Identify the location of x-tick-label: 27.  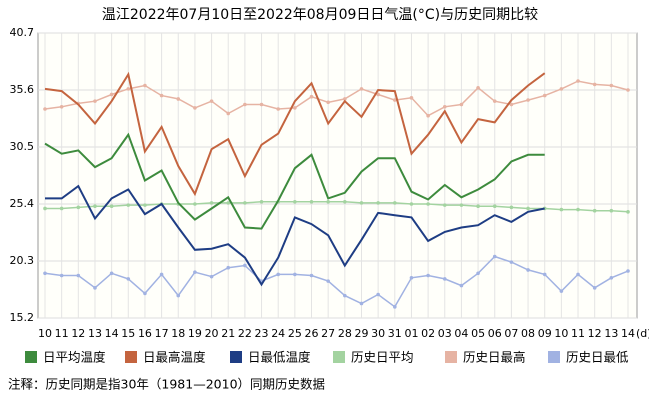
(328, 333).